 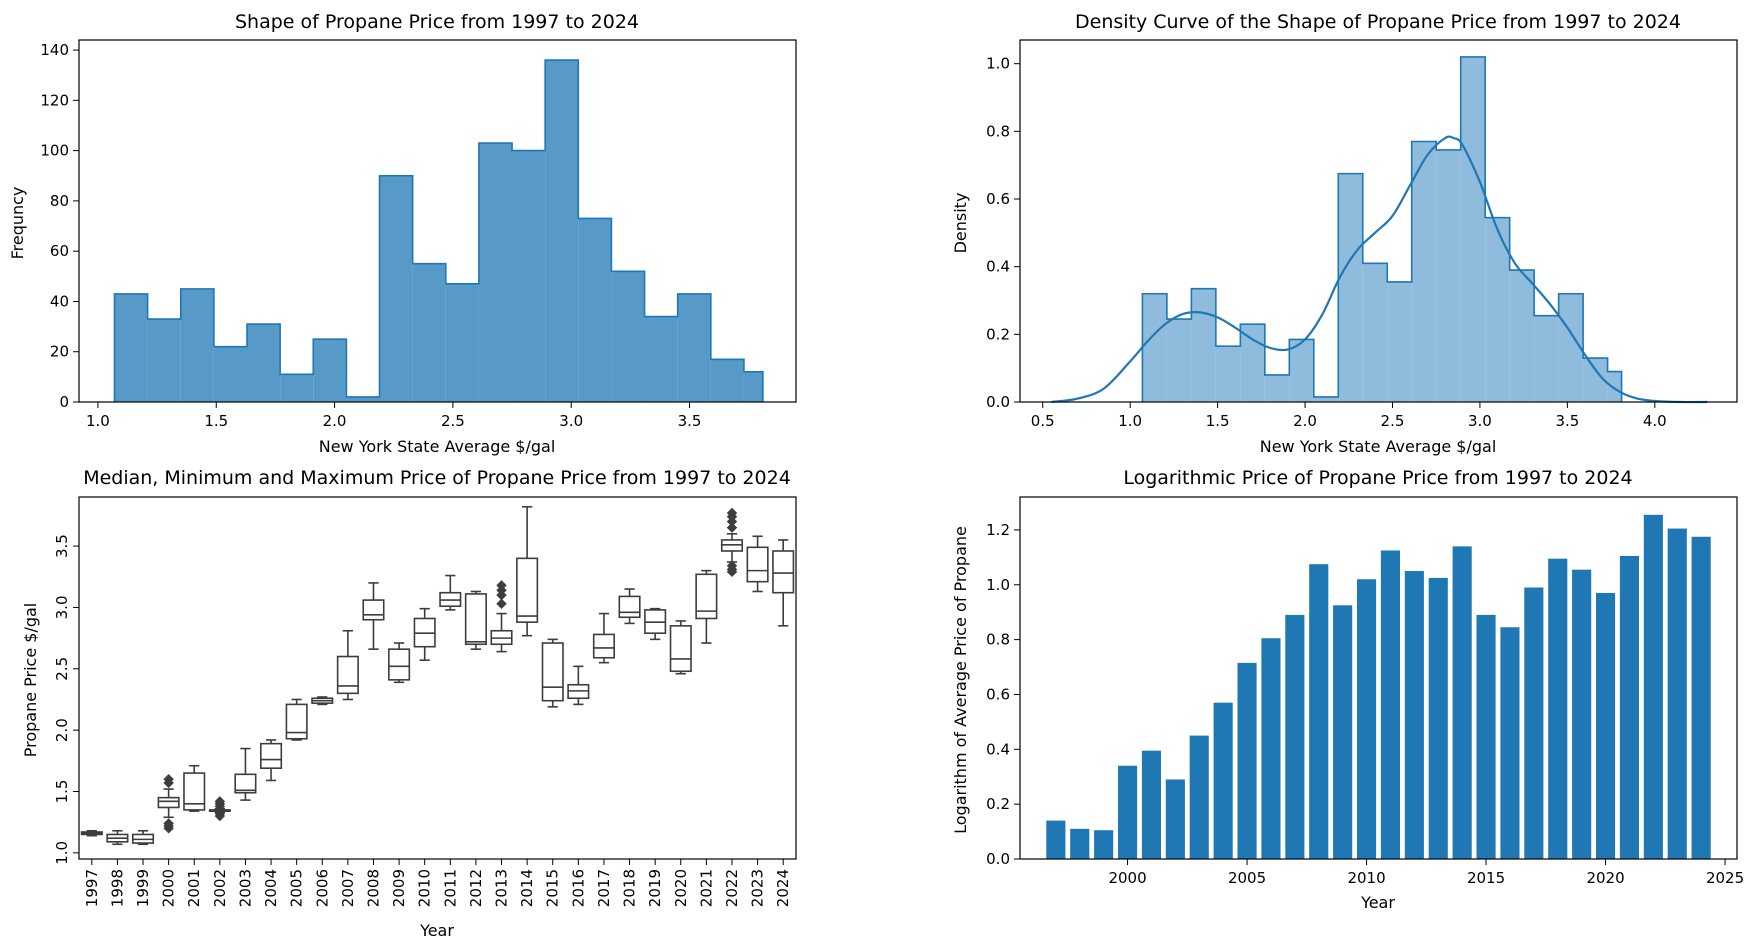 What do you see at coordinates (322, 888) in the screenshot?
I see `boxplot-x-tick-label: 2006` at bounding box center [322, 888].